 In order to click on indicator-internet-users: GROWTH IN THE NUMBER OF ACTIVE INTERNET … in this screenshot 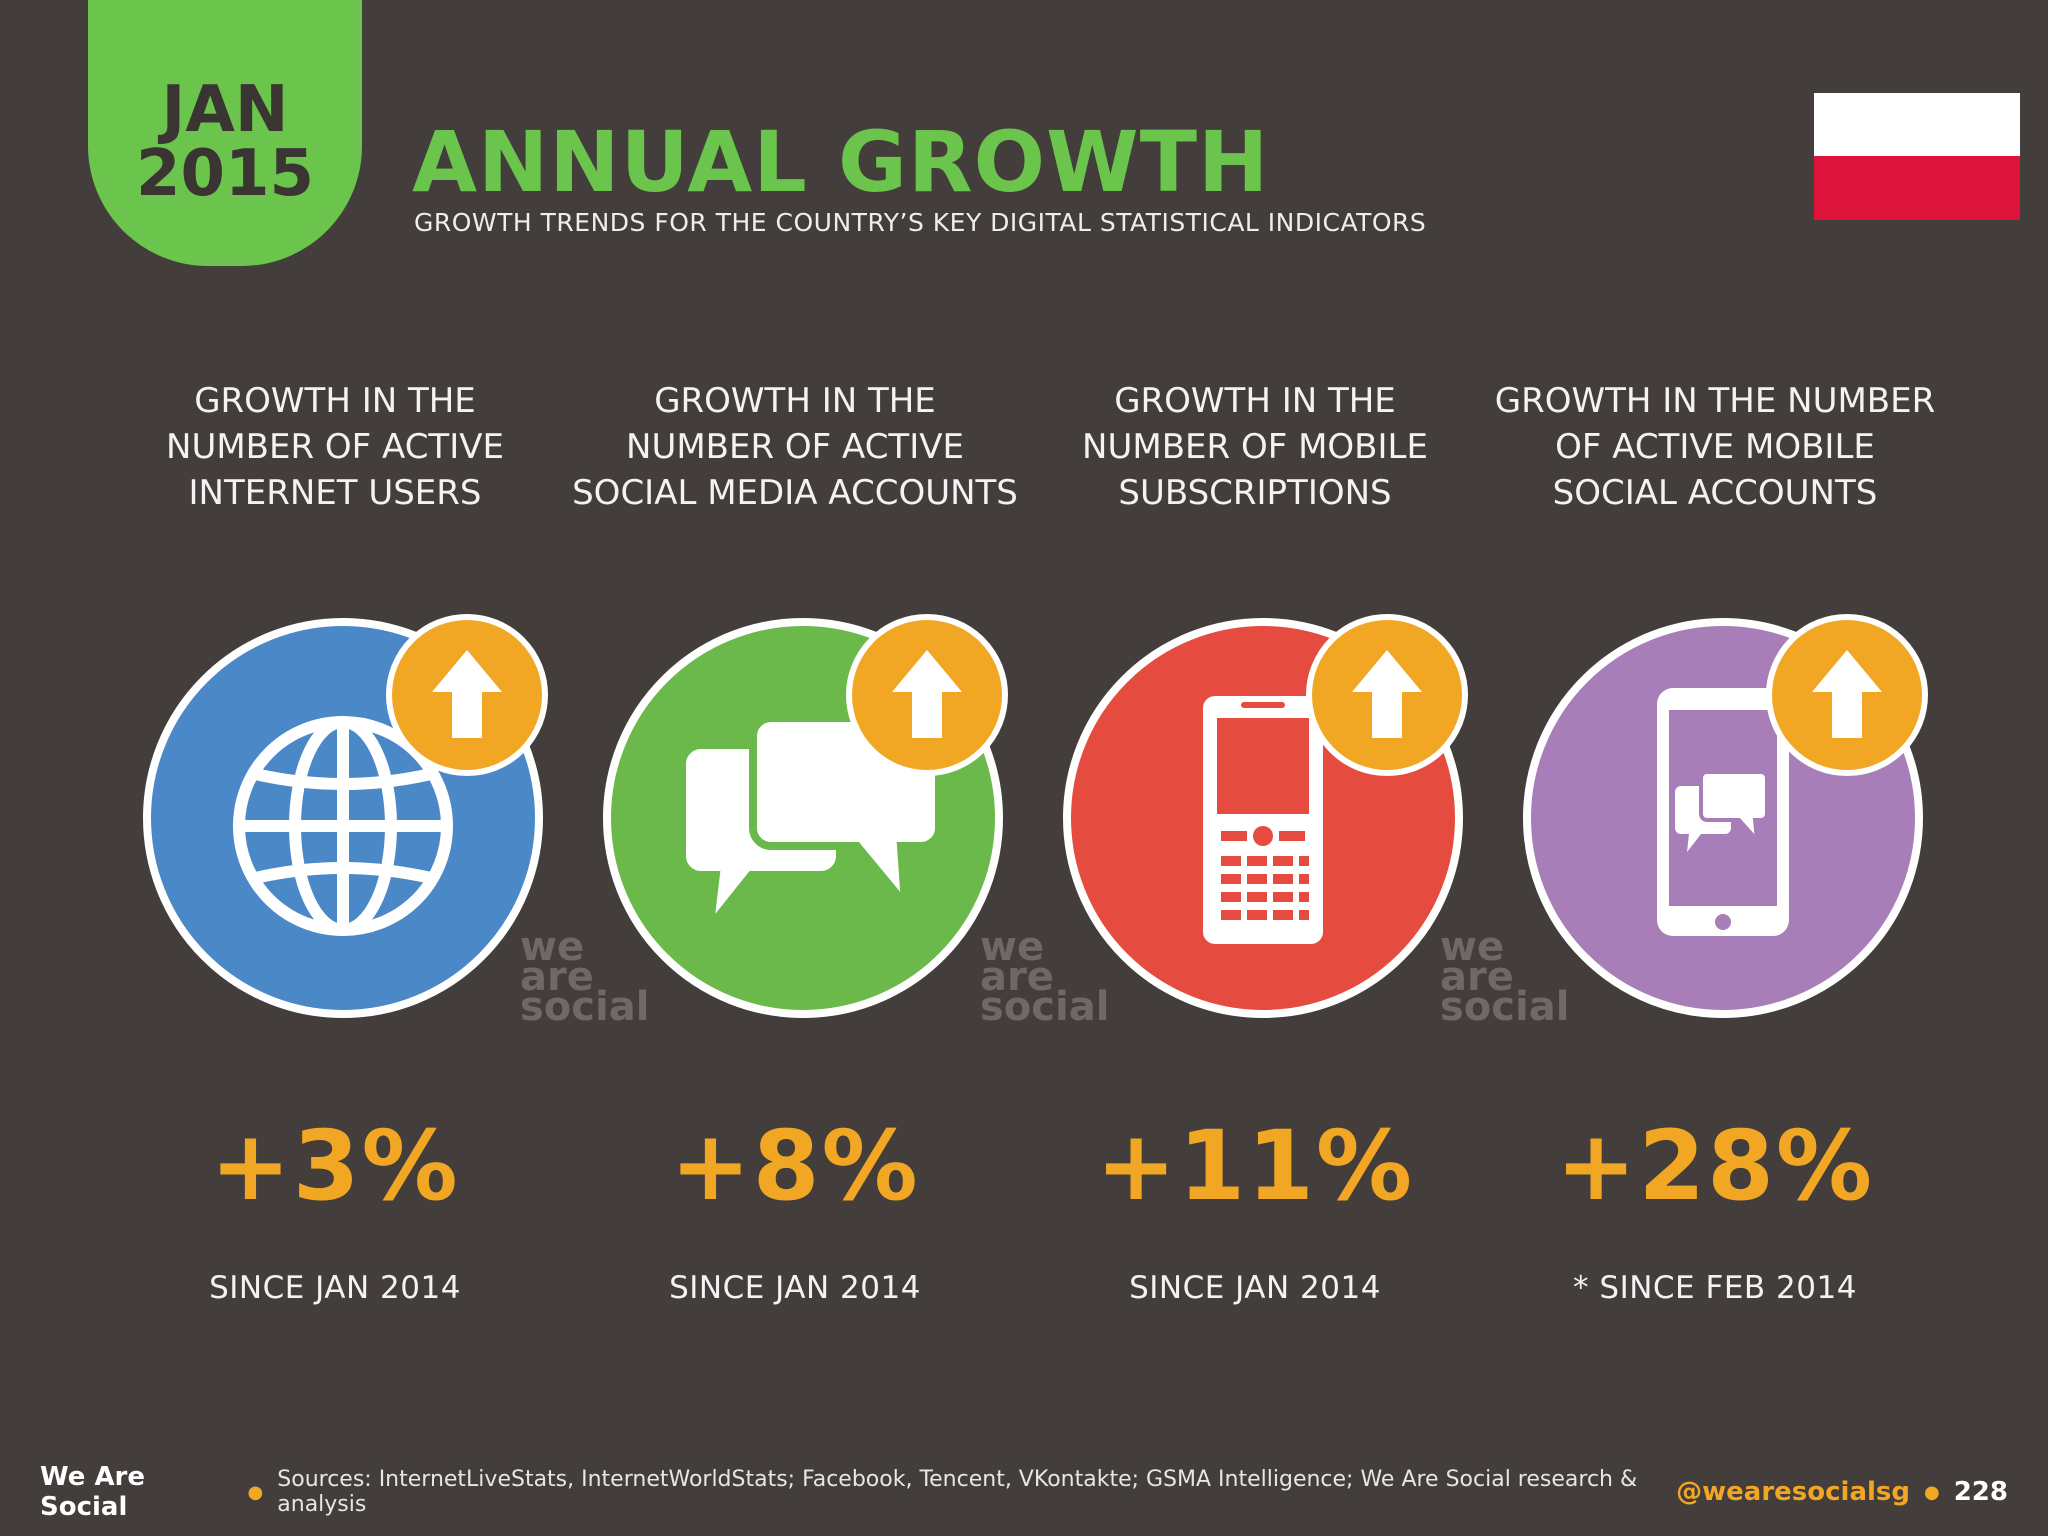, I will do `click(335, 698)`.